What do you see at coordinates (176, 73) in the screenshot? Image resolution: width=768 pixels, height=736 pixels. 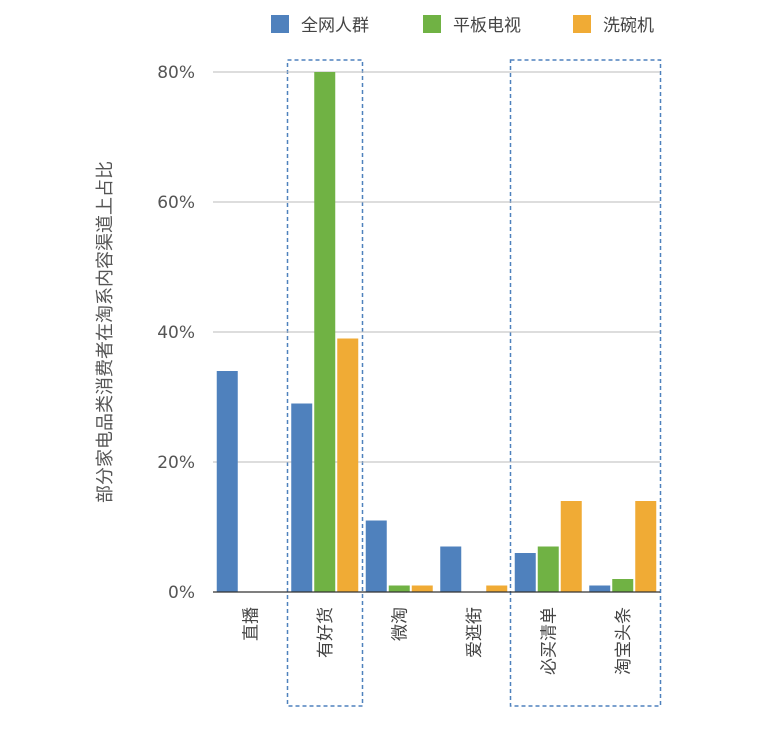 I see `y-tick-label: 80%` at bounding box center [176, 73].